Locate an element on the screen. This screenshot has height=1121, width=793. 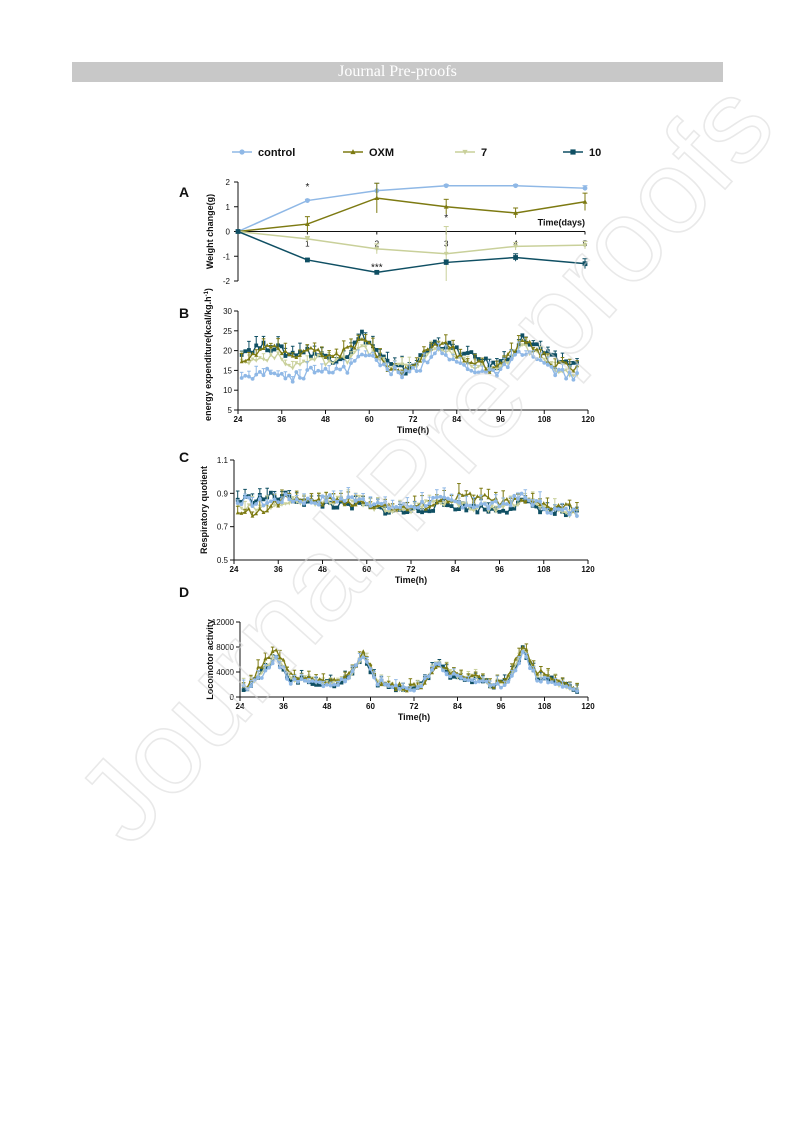
series-line is located at coordinates (411, 252).